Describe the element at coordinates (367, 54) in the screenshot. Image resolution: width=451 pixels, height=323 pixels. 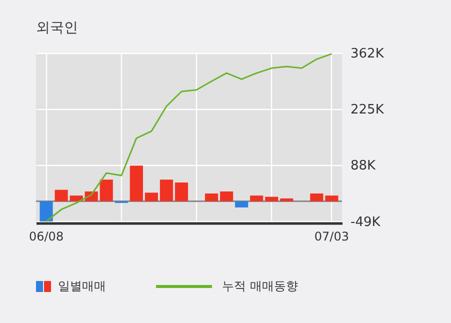
I see `y-tick-label: 362K` at that location.